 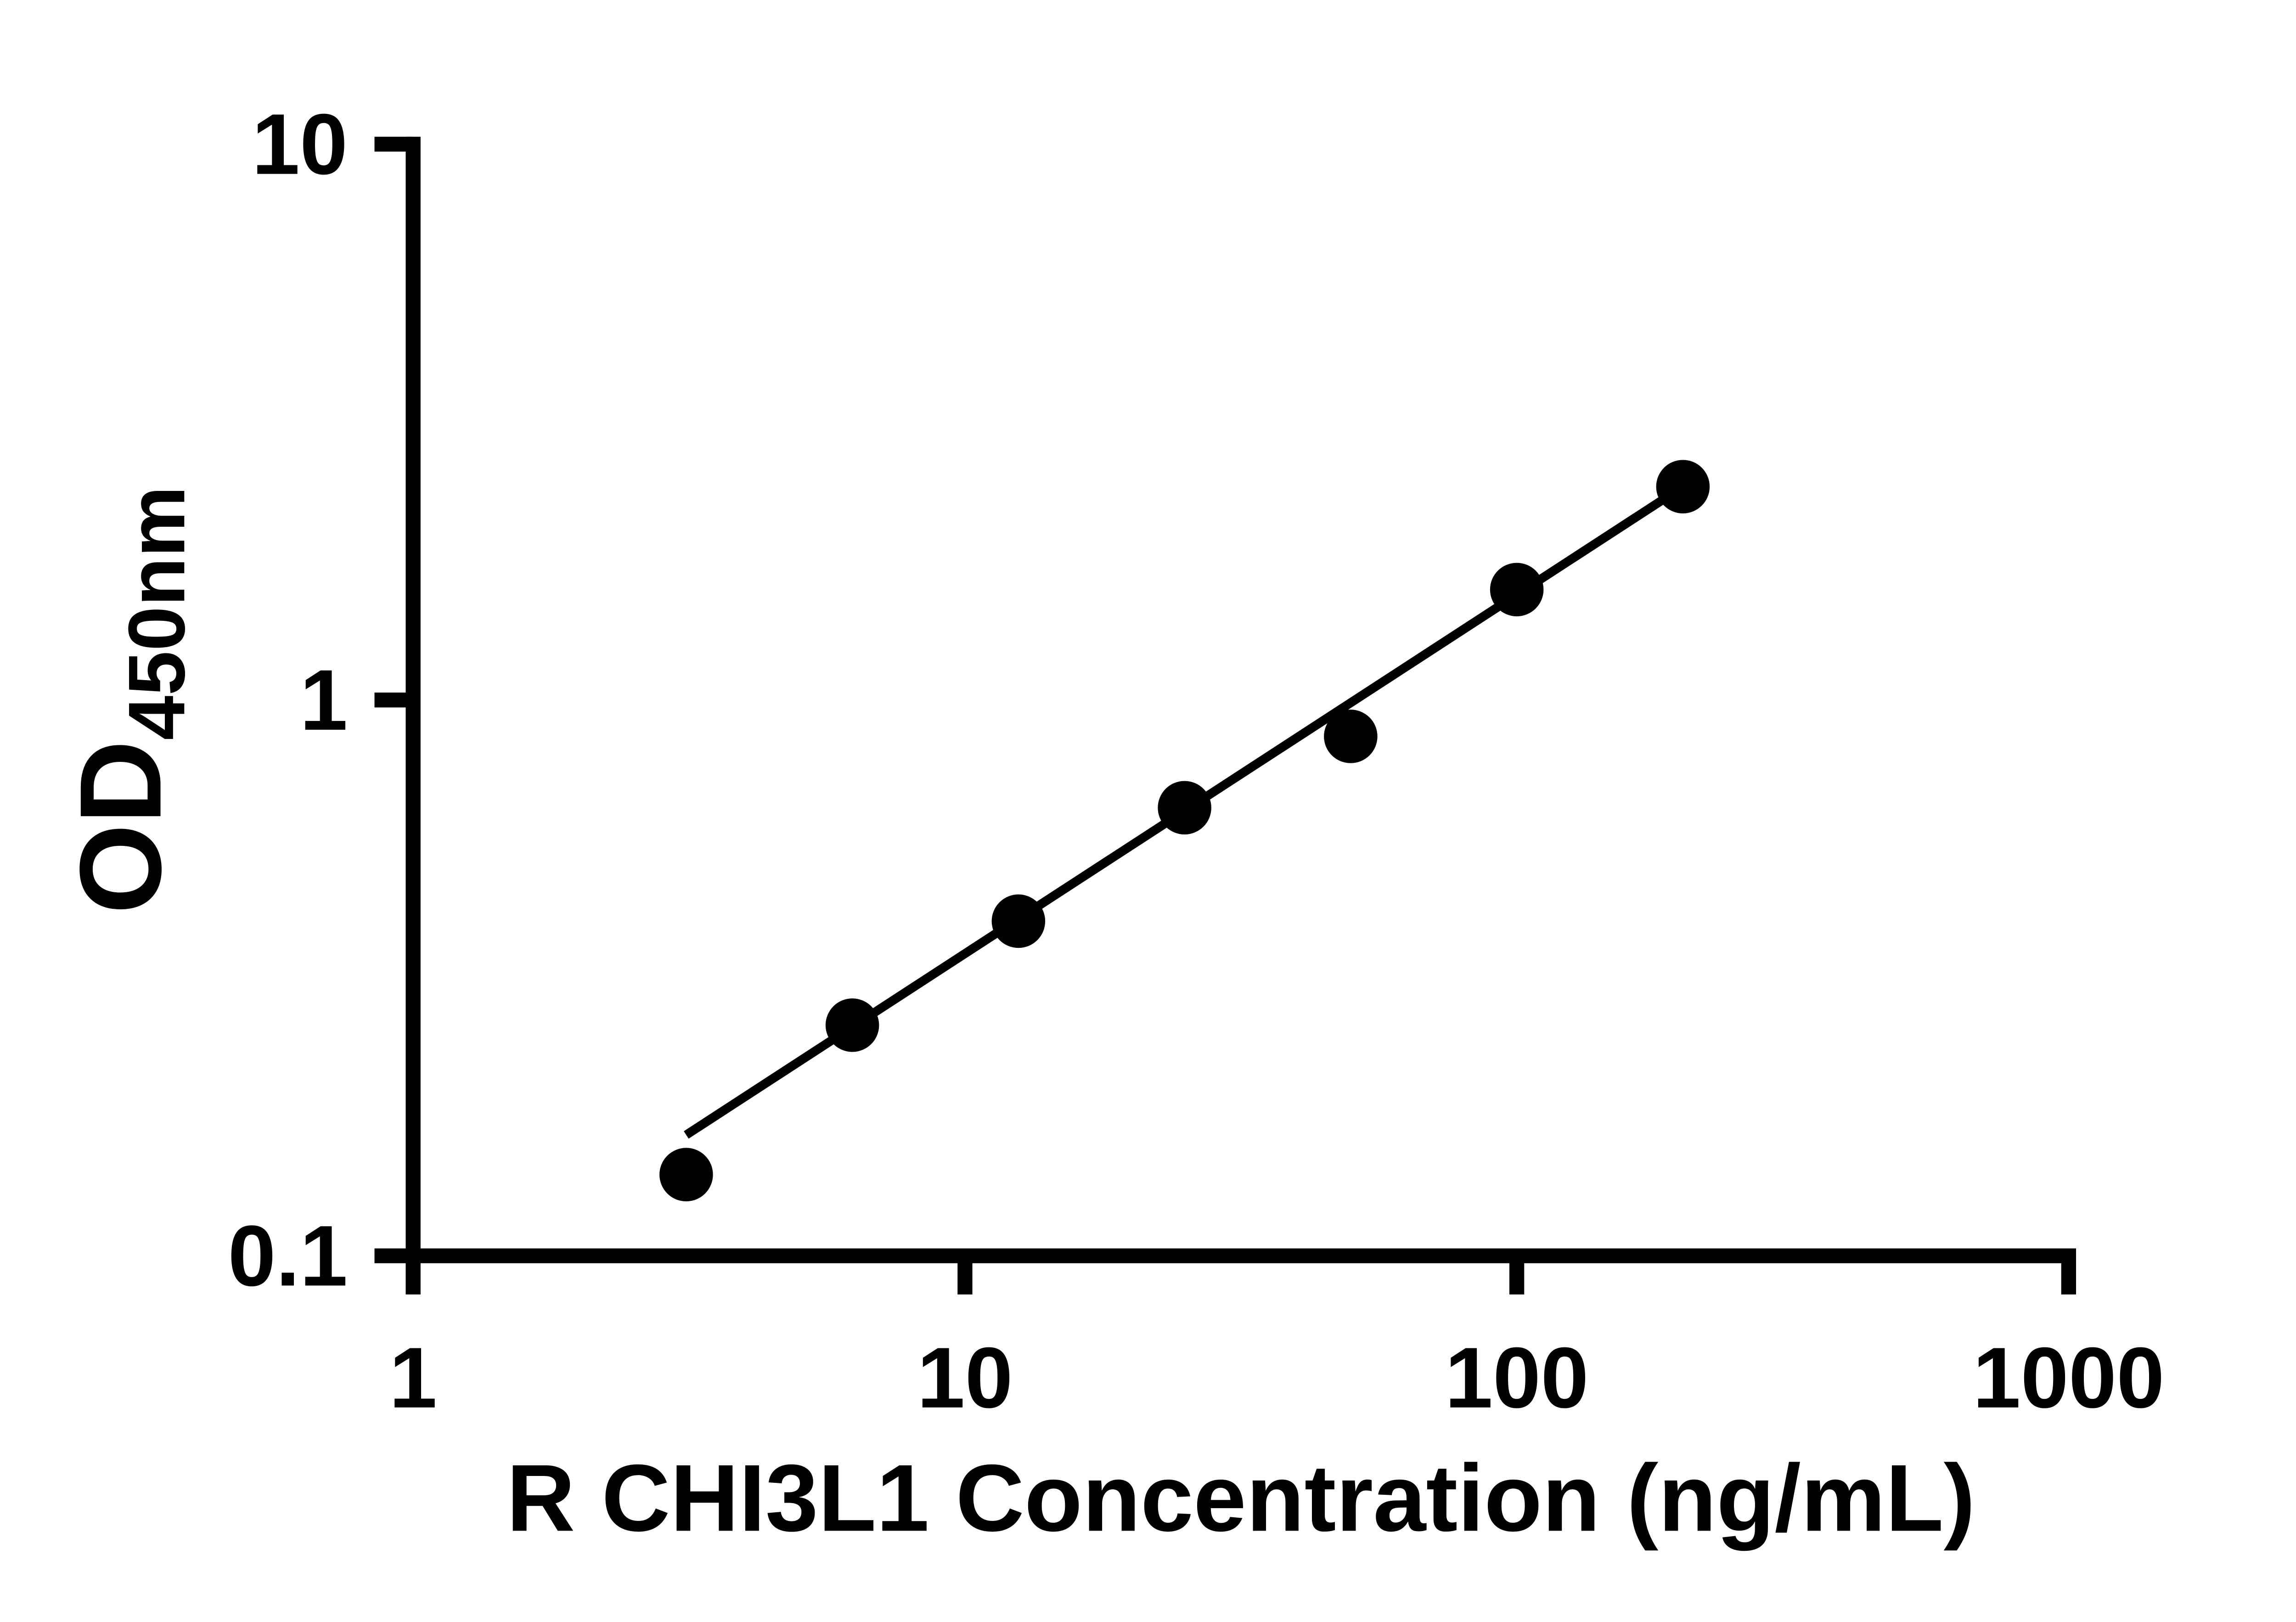 I want to click on x-tick-label: 100, so click(x=1517, y=1378).